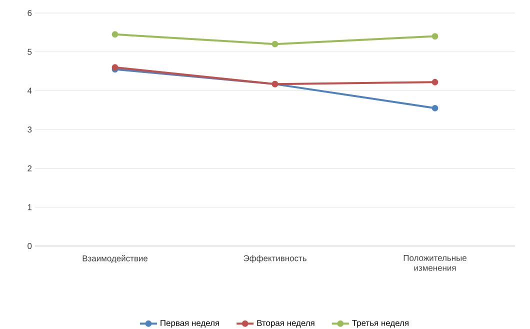 The width and height of the screenshot is (530, 329). Describe the element at coordinates (275, 259) in the screenshot. I see `x-tick-label: Эффективность` at that location.